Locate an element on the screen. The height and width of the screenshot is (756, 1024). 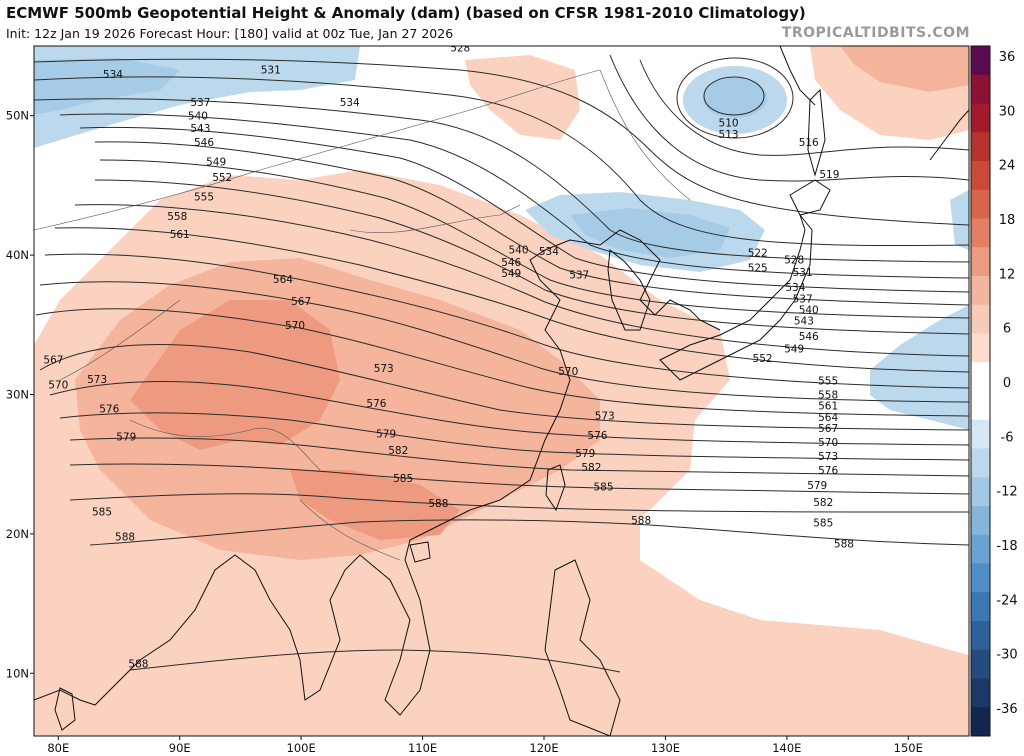
colorbar-tick-label: 24 is located at coordinates (1007, 166).